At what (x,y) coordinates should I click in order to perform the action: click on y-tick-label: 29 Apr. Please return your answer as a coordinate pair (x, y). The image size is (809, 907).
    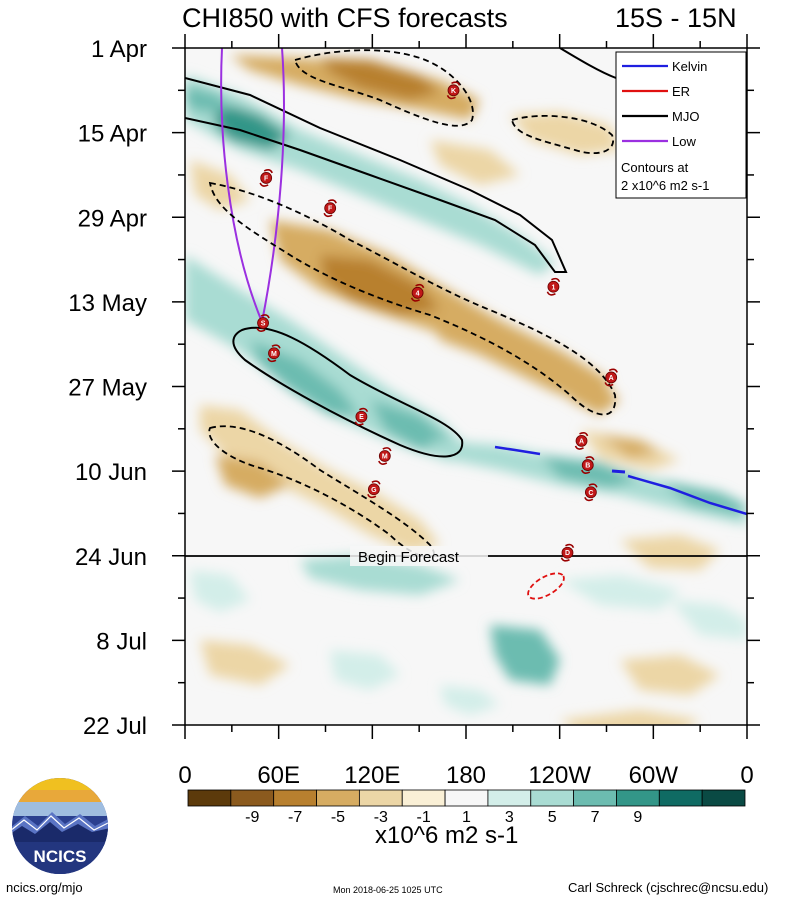
    Looking at the image, I should click on (112, 218).